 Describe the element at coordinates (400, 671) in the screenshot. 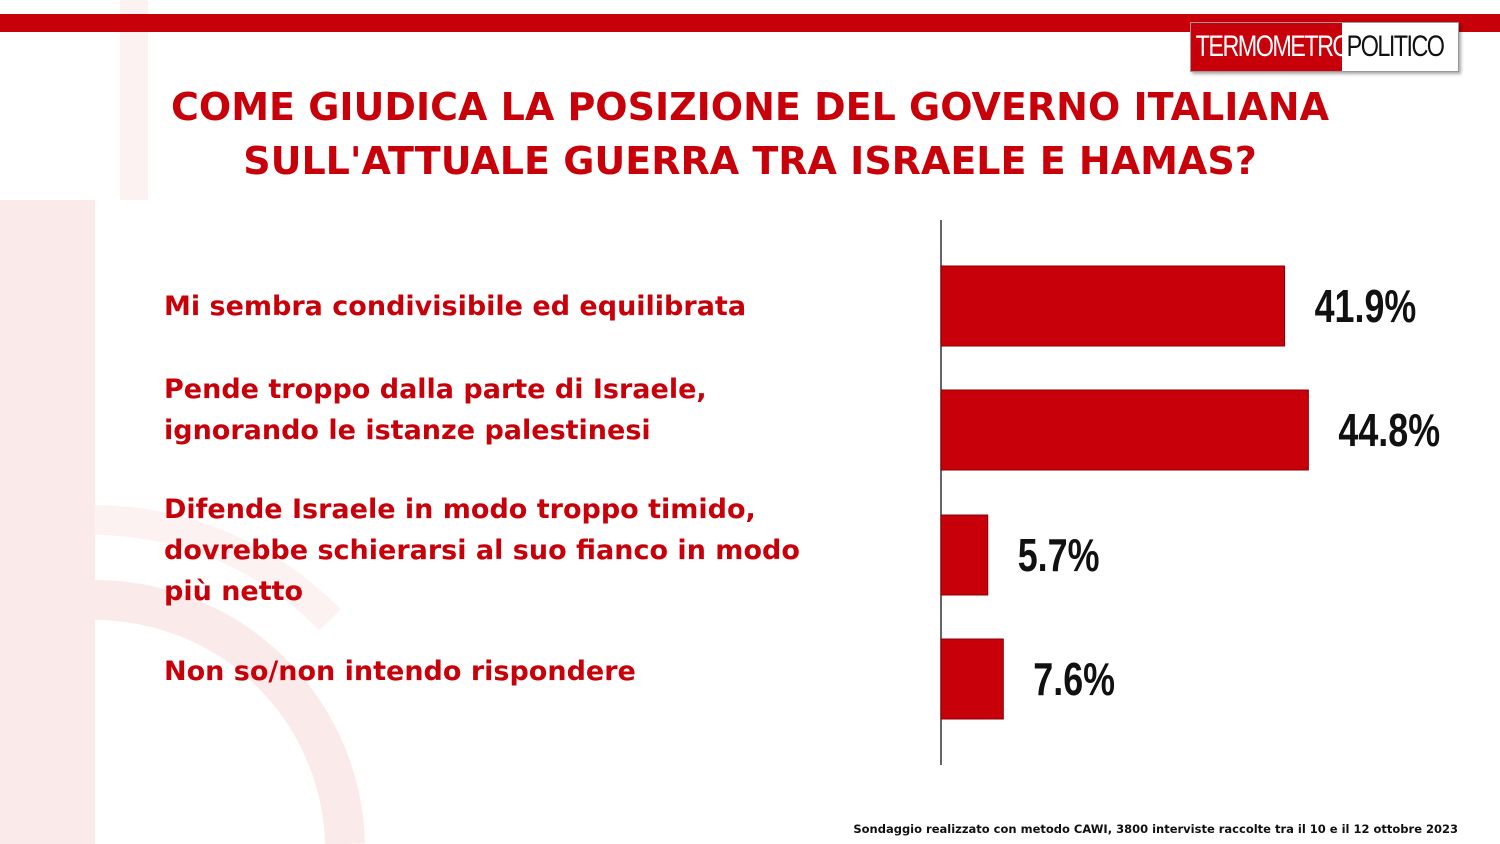

I see `category-label-4-line-1: Non so/non intendo rispondere` at that location.